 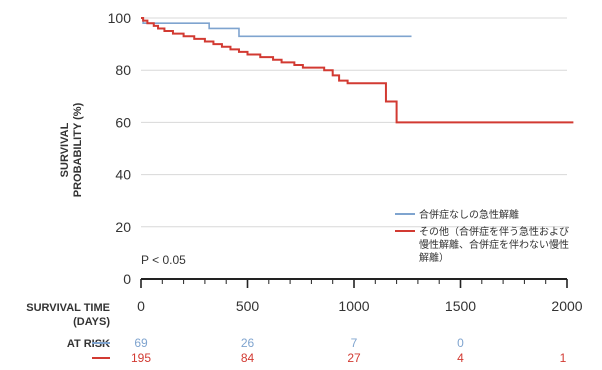 I want to click on at-risk-value: 0, so click(x=460, y=343).